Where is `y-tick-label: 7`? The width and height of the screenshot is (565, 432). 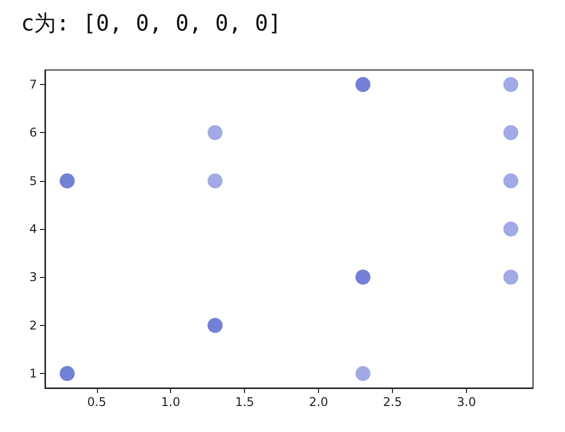 y-tick-label: 7 is located at coordinates (33, 84).